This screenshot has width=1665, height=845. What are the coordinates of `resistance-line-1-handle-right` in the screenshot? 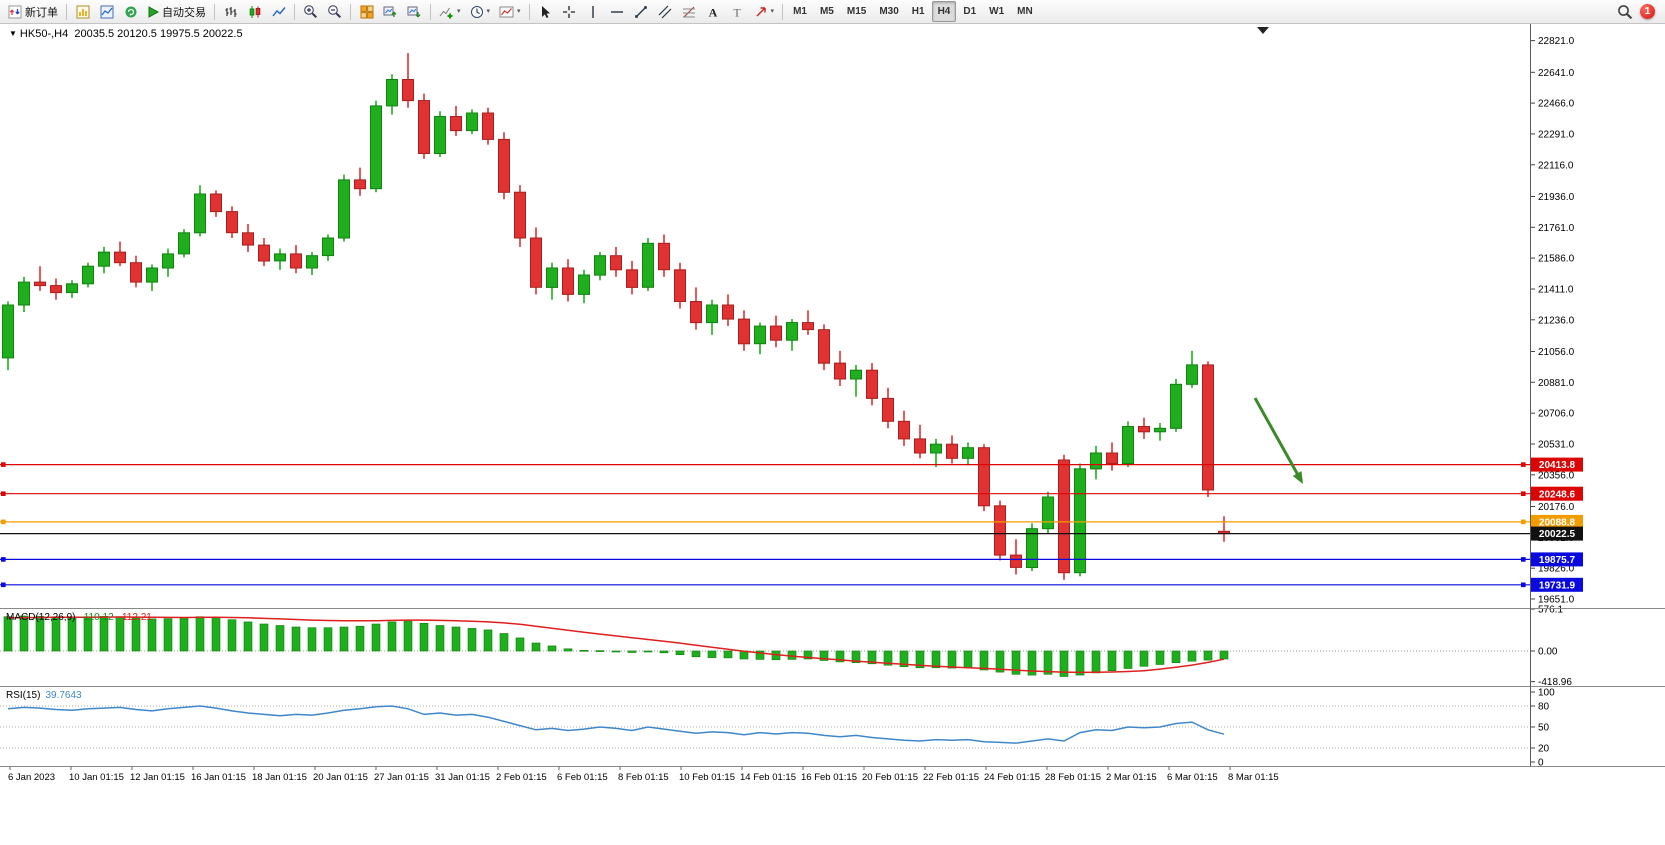 It's located at (1523, 464).